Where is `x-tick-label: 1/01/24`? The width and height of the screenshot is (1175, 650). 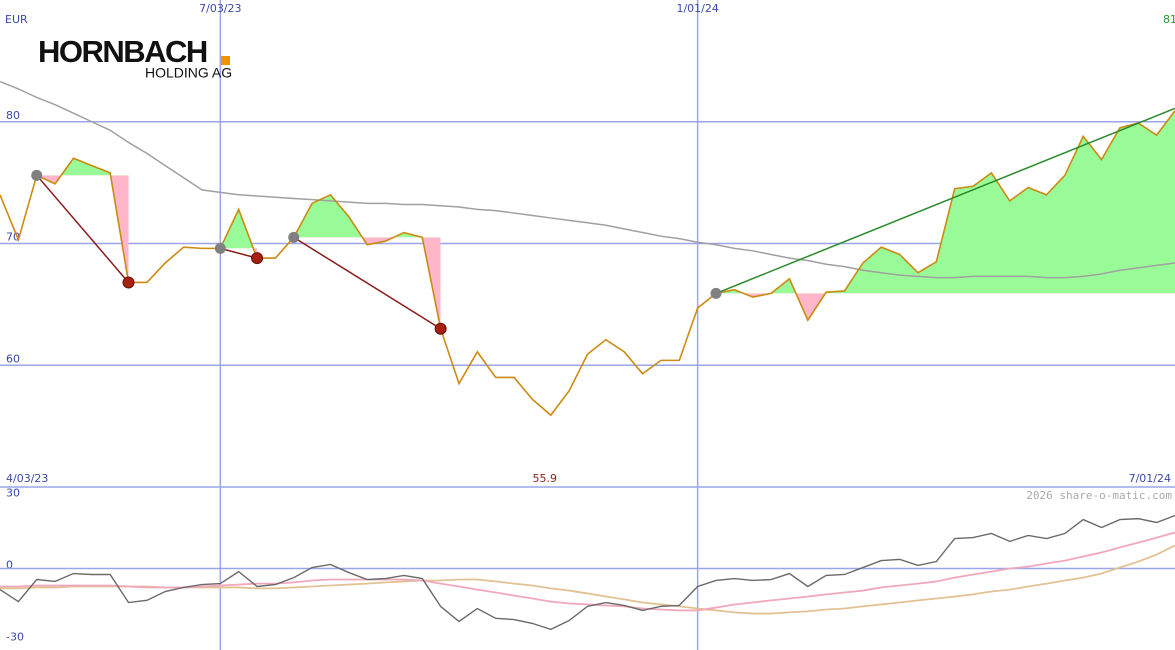
x-tick-label: 1/01/24 is located at coordinates (697, 8).